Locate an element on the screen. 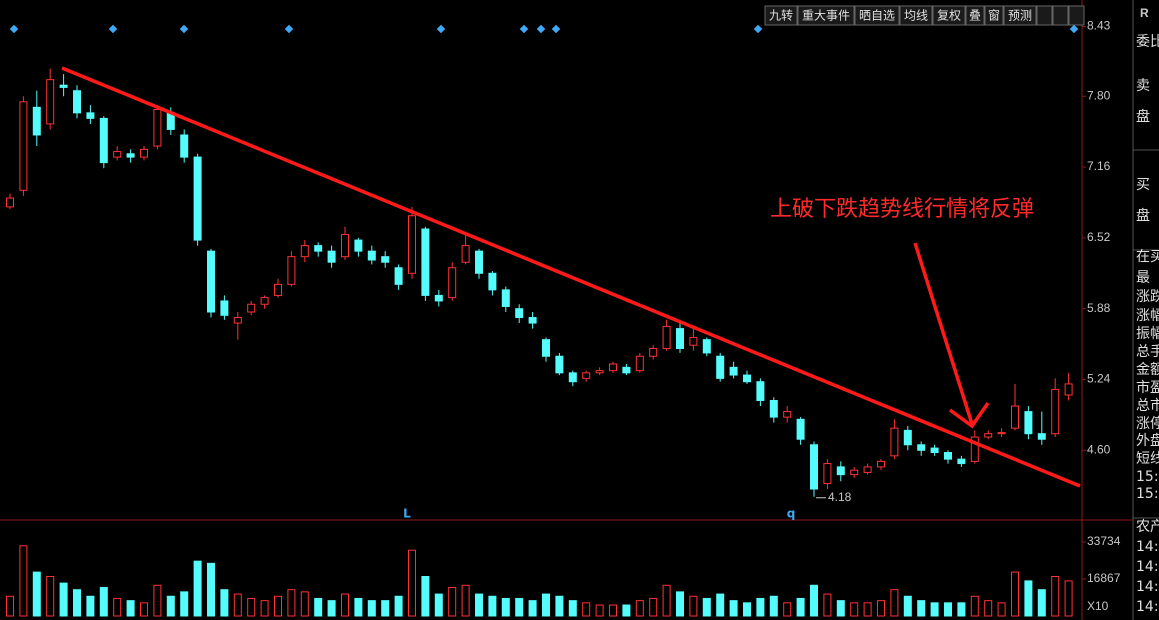  volume-unit: X10 is located at coordinates (1098, 606).